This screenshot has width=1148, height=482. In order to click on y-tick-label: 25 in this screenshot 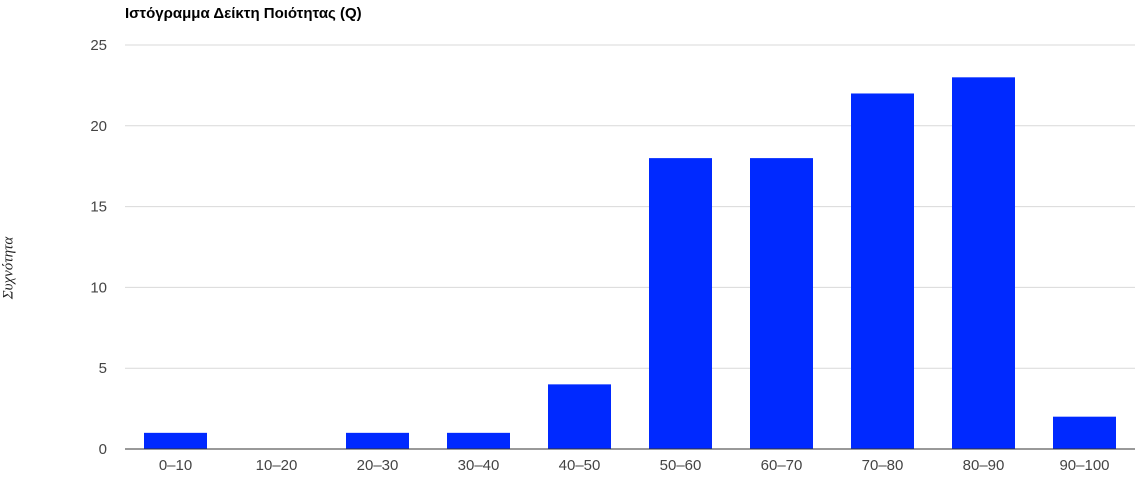, I will do `click(98, 45)`.